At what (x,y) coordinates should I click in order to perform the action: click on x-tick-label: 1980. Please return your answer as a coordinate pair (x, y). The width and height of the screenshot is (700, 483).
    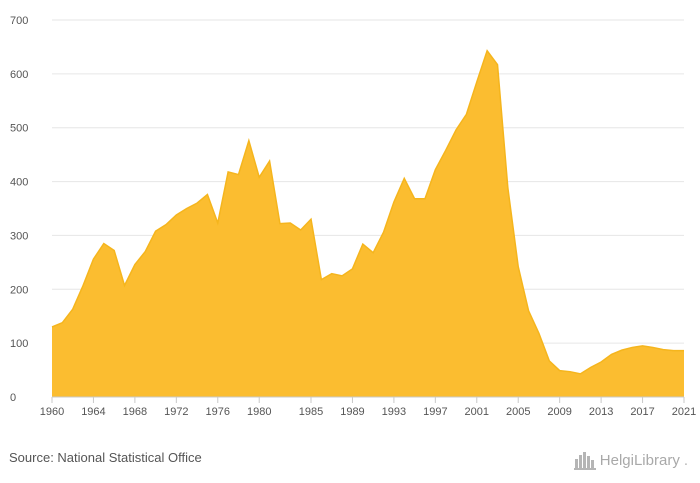
    Looking at the image, I should click on (259, 412).